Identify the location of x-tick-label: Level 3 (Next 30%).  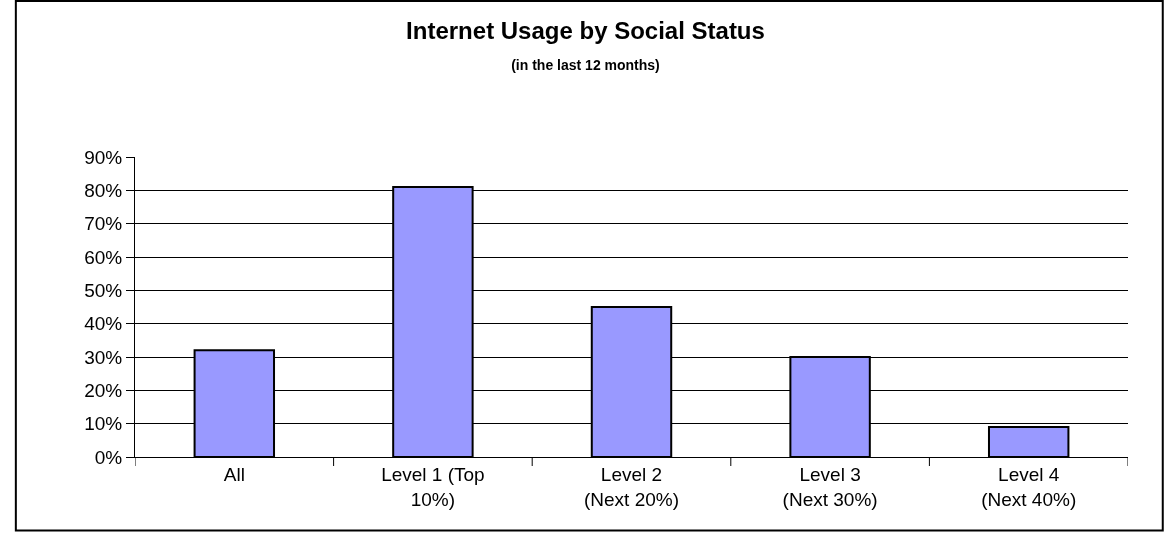
(830, 486).